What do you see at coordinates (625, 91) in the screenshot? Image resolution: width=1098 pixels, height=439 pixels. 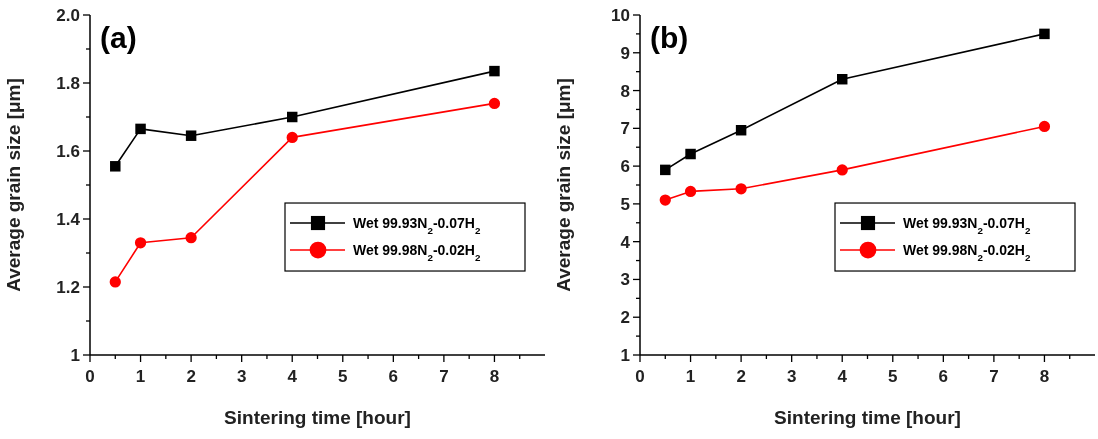 I see `y-tick-label: 8` at bounding box center [625, 91].